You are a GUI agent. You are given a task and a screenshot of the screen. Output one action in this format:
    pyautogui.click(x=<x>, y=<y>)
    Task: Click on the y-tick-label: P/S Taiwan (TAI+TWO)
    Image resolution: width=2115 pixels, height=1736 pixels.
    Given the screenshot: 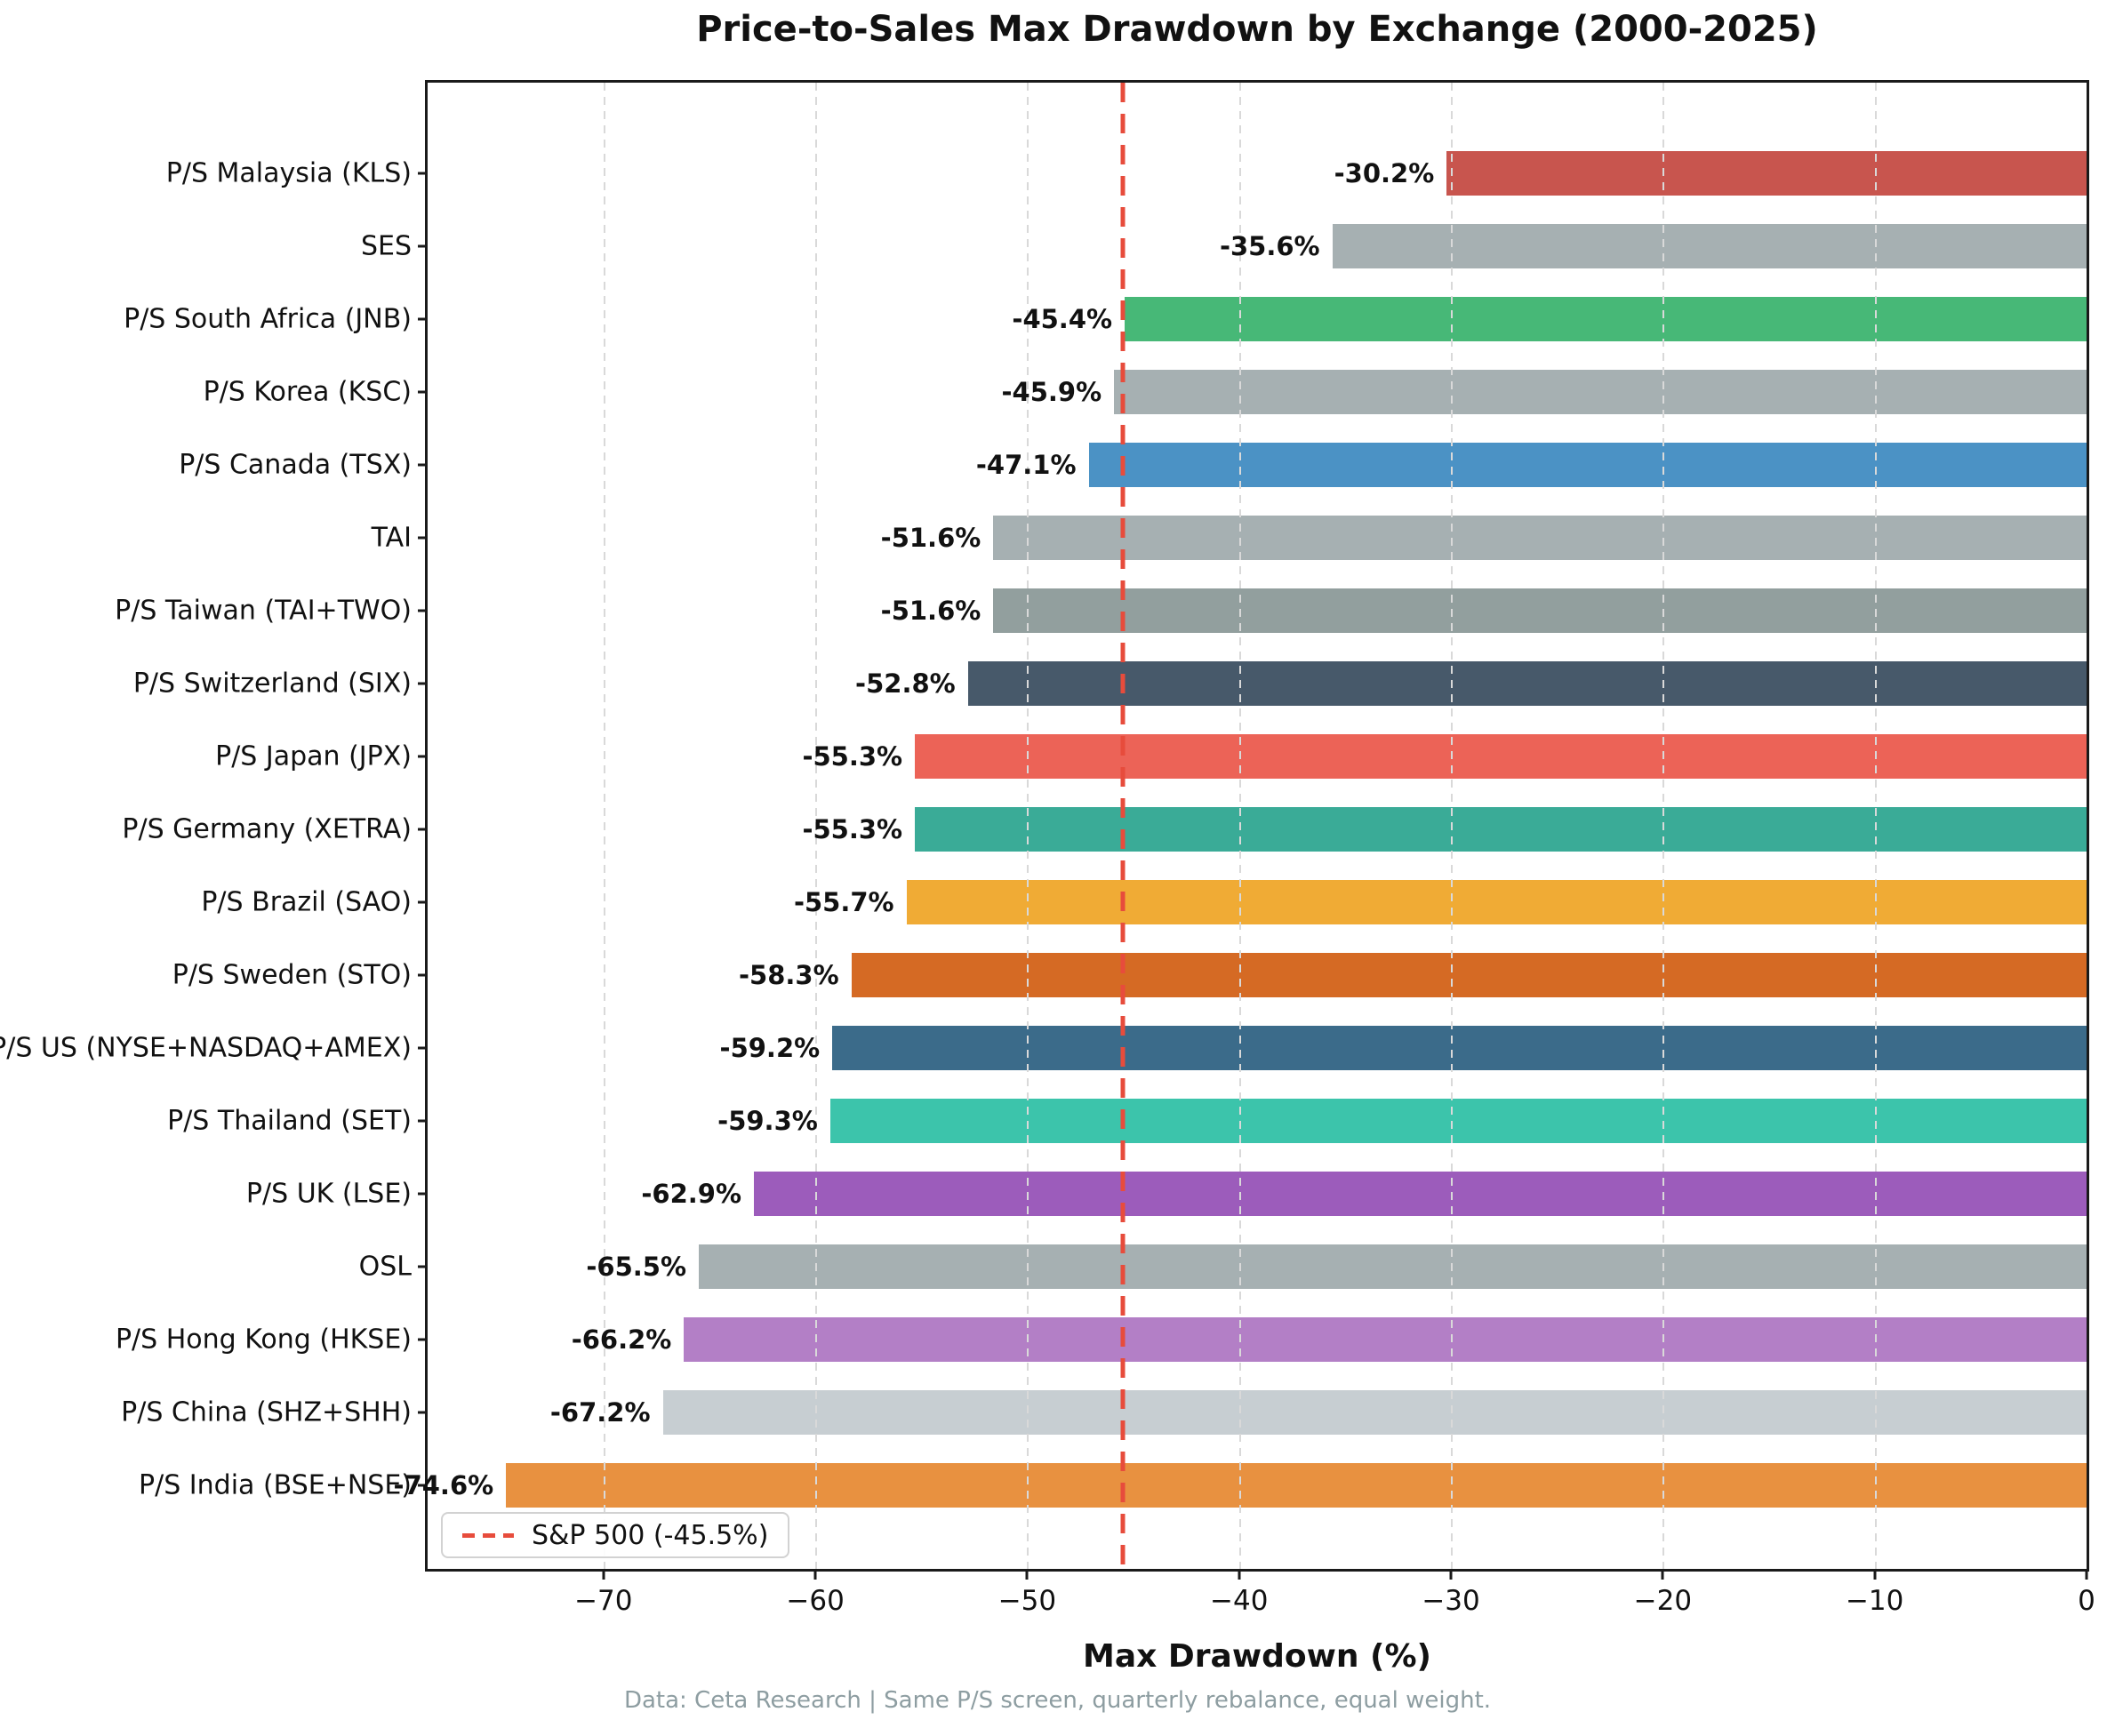 What is the action you would take?
    pyautogui.click(x=263, y=611)
    